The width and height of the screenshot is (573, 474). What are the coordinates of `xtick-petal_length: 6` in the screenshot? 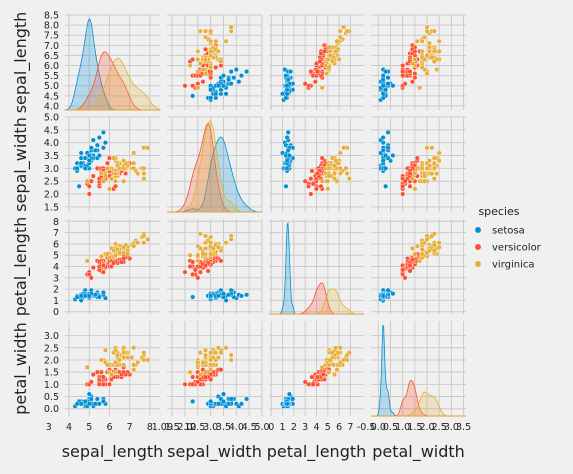 It's located at (339, 427).